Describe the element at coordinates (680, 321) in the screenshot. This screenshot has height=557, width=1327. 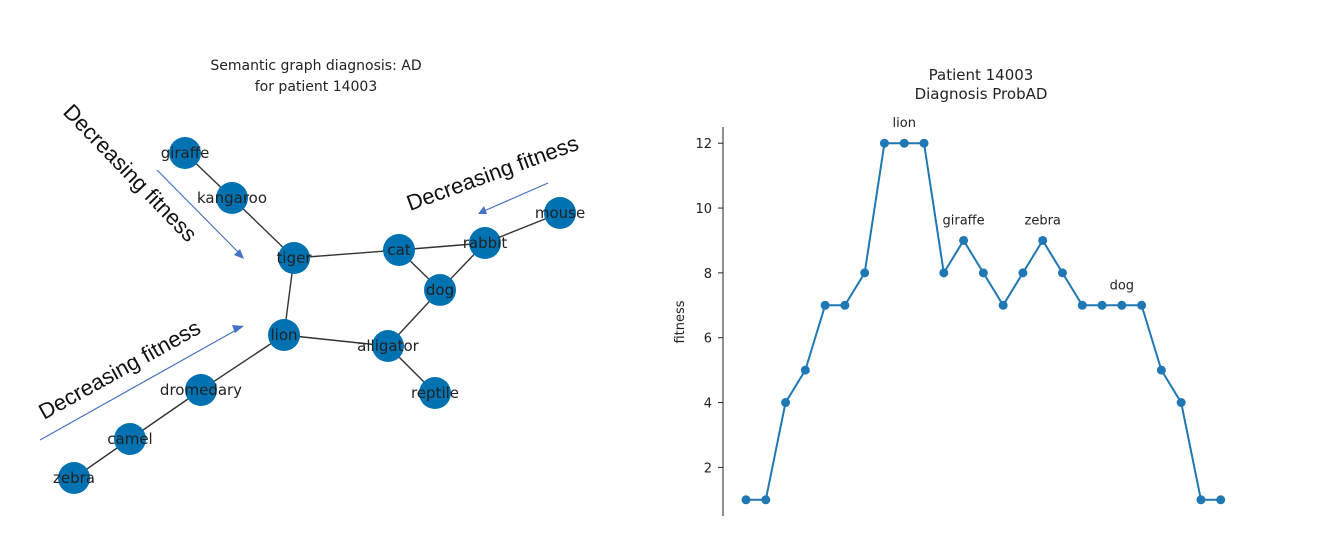
I see `y-axis-label: fitness` at that location.